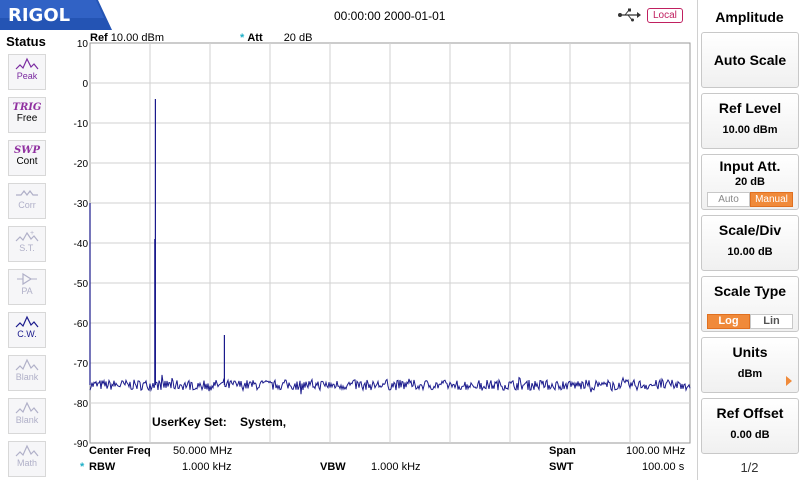 The width and height of the screenshot is (800, 480). What do you see at coordinates (749, 17) in the screenshot?
I see `menu-title: Amplitude` at bounding box center [749, 17].